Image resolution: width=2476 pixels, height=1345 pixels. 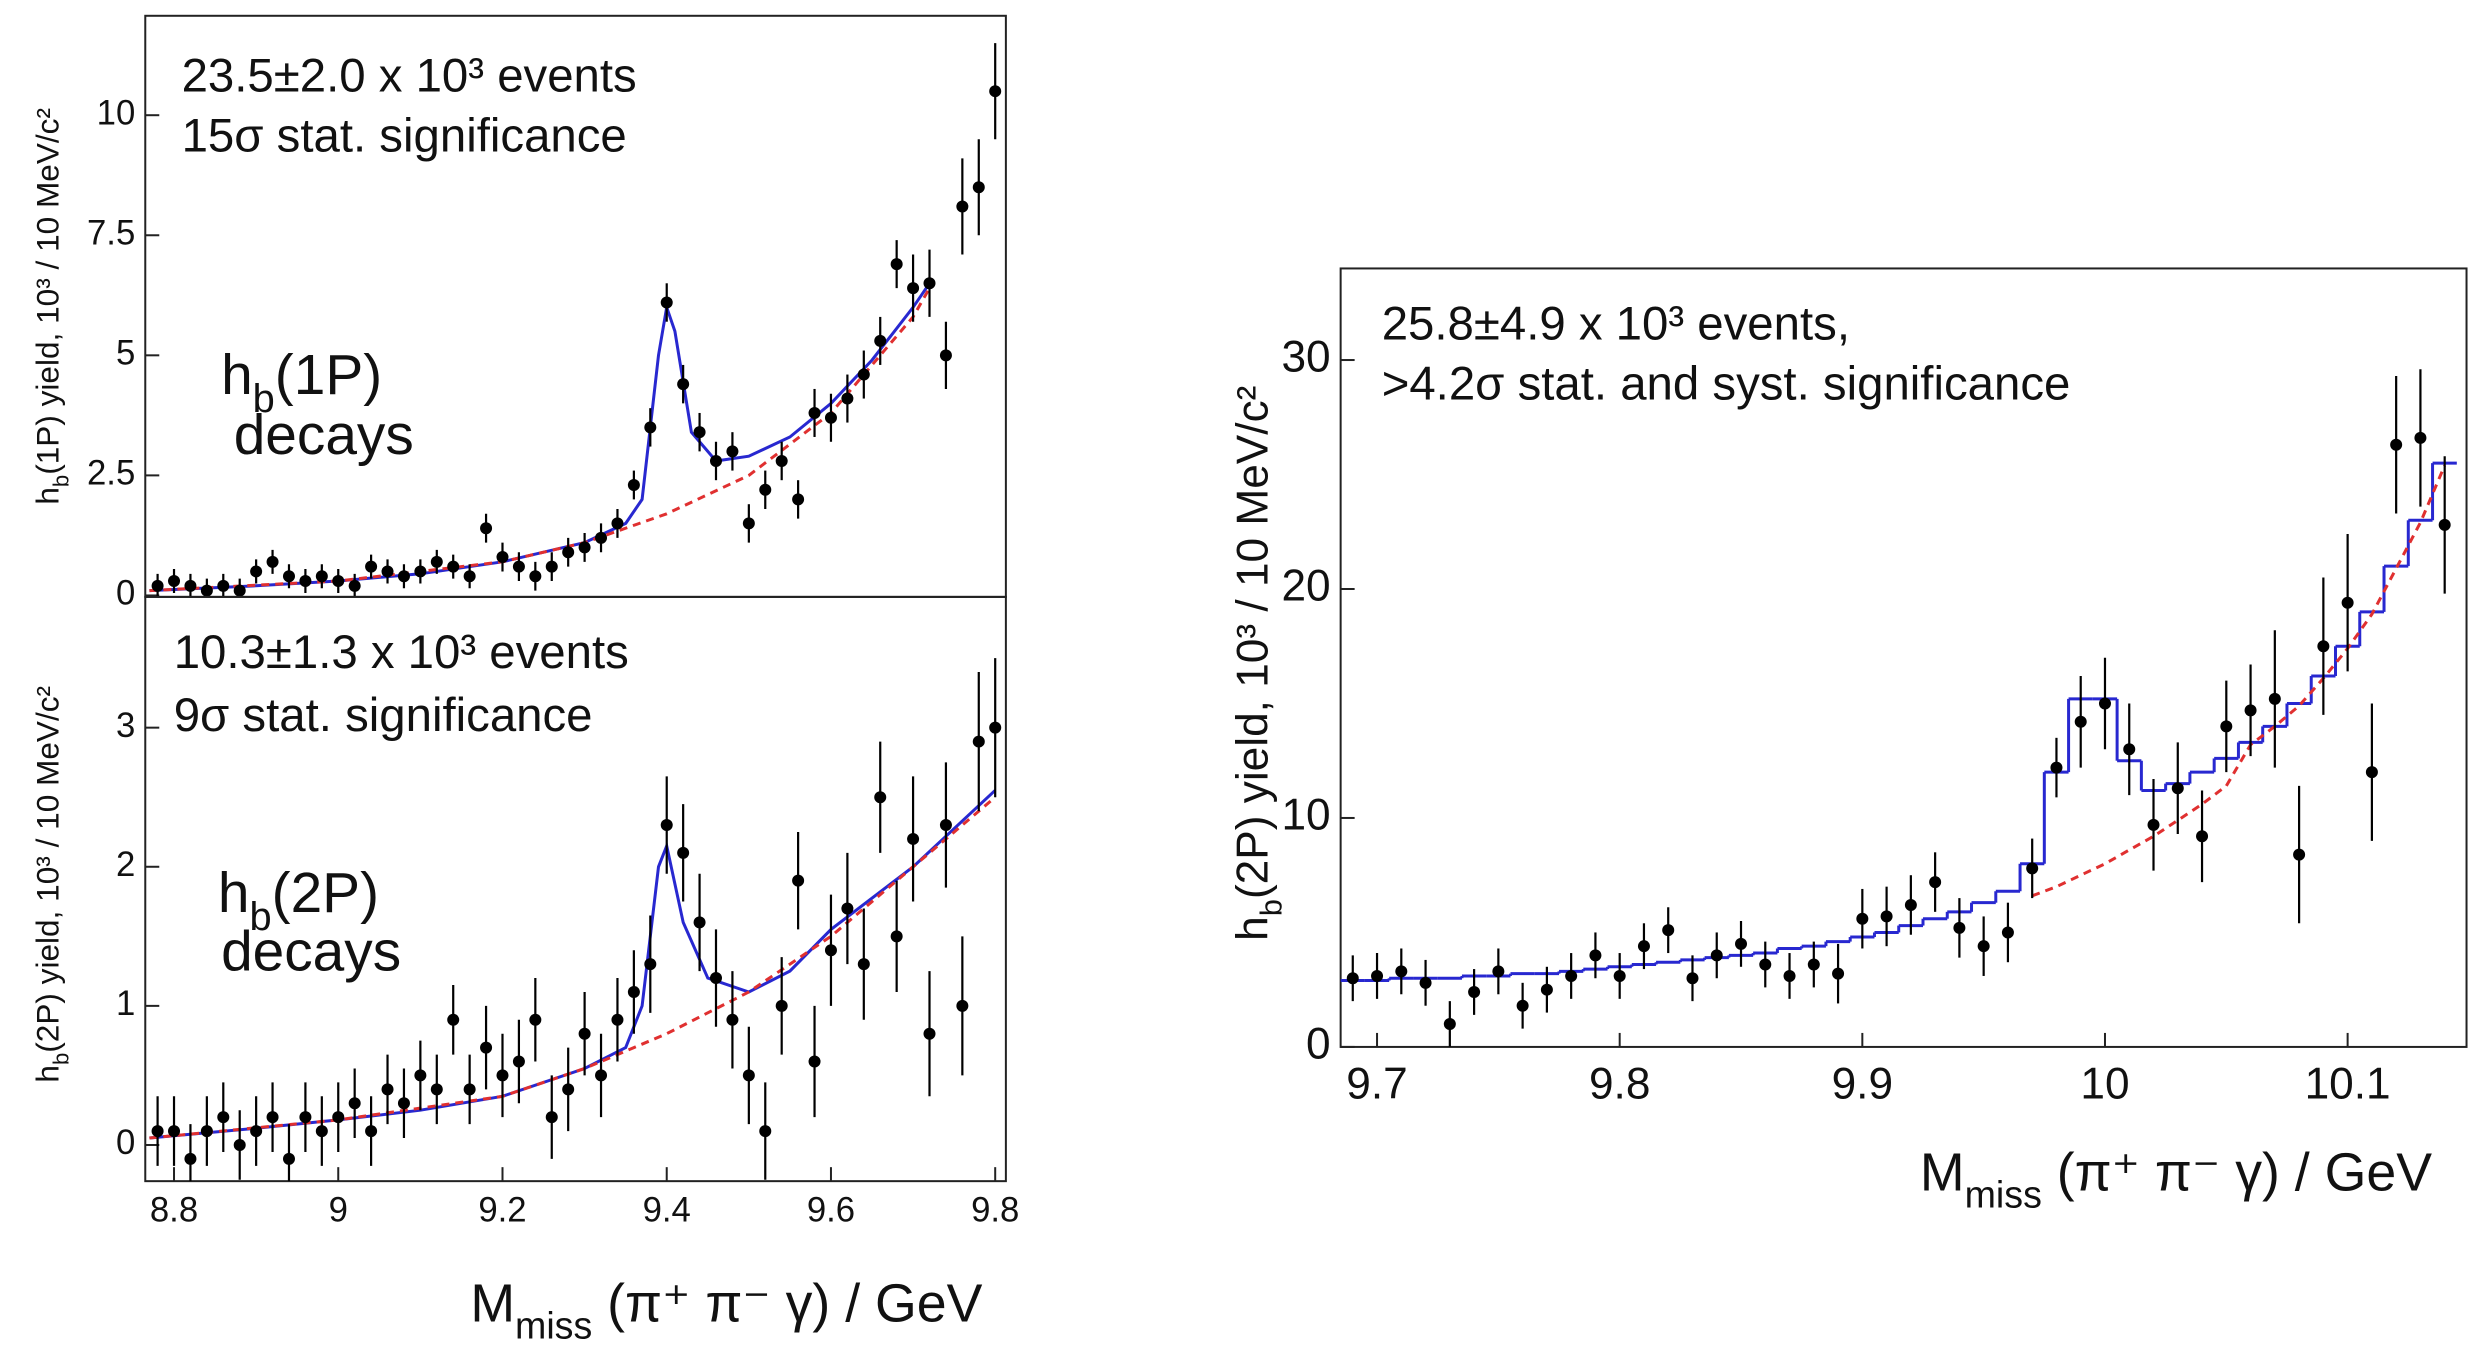 What do you see at coordinates (111, 233) in the screenshot?
I see `y-tick-label: 7.5` at bounding box center [111, 233].